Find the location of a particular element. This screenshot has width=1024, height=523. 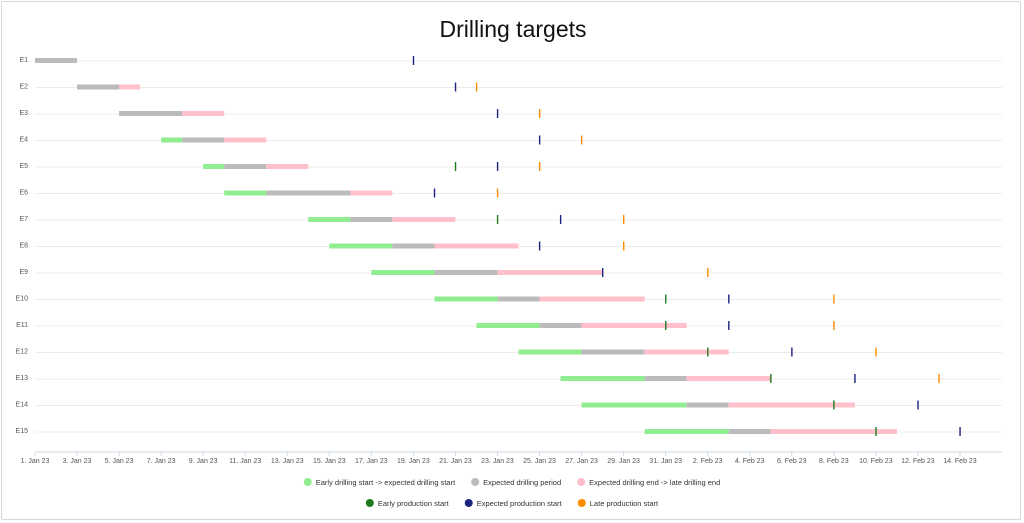

x-tick-label: 19. Jan 23 is located at coordinates (413, 461).